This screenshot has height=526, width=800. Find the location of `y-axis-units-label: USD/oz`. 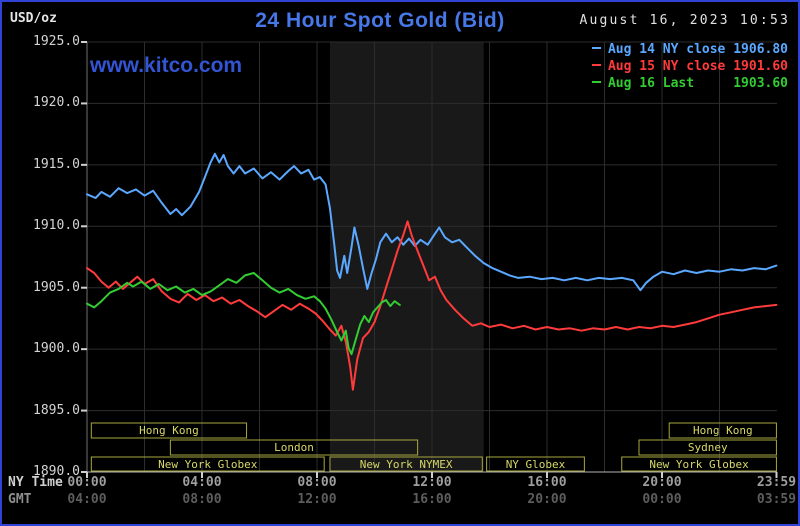

y-axis-units-label: USD/oz is located at coordinates (33, 18).